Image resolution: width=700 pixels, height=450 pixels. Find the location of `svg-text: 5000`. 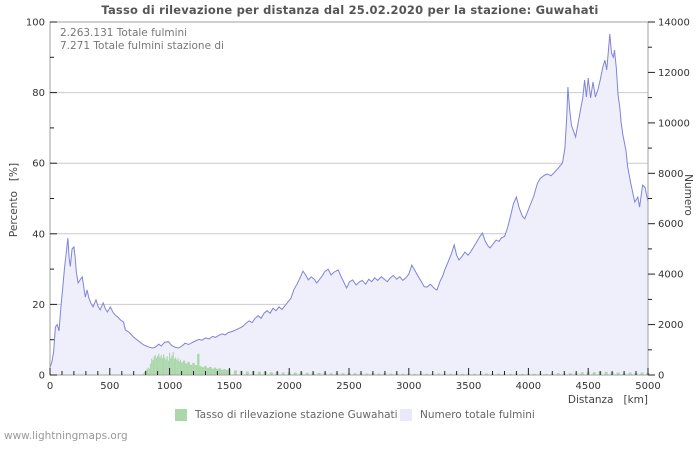

svg-text: 5000 is located at coordinates (647, 386).